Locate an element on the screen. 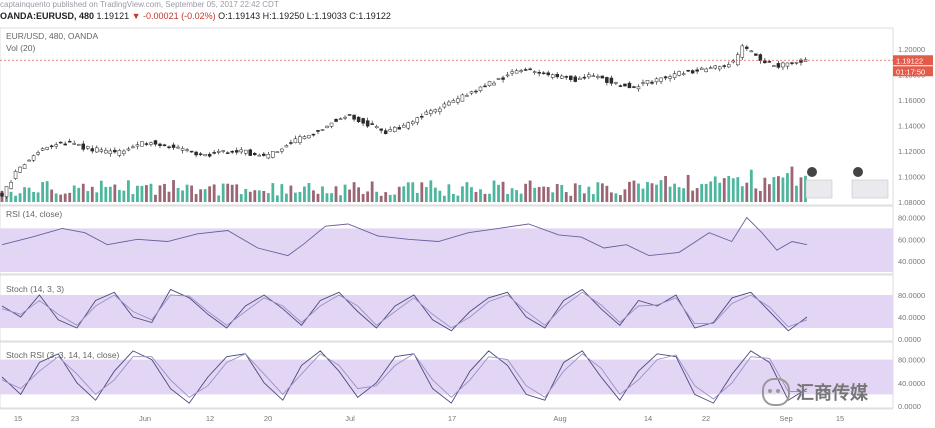 This screenshot has height=428, width=935. x-tick-label: 15 is located at coordinates (840, 418).